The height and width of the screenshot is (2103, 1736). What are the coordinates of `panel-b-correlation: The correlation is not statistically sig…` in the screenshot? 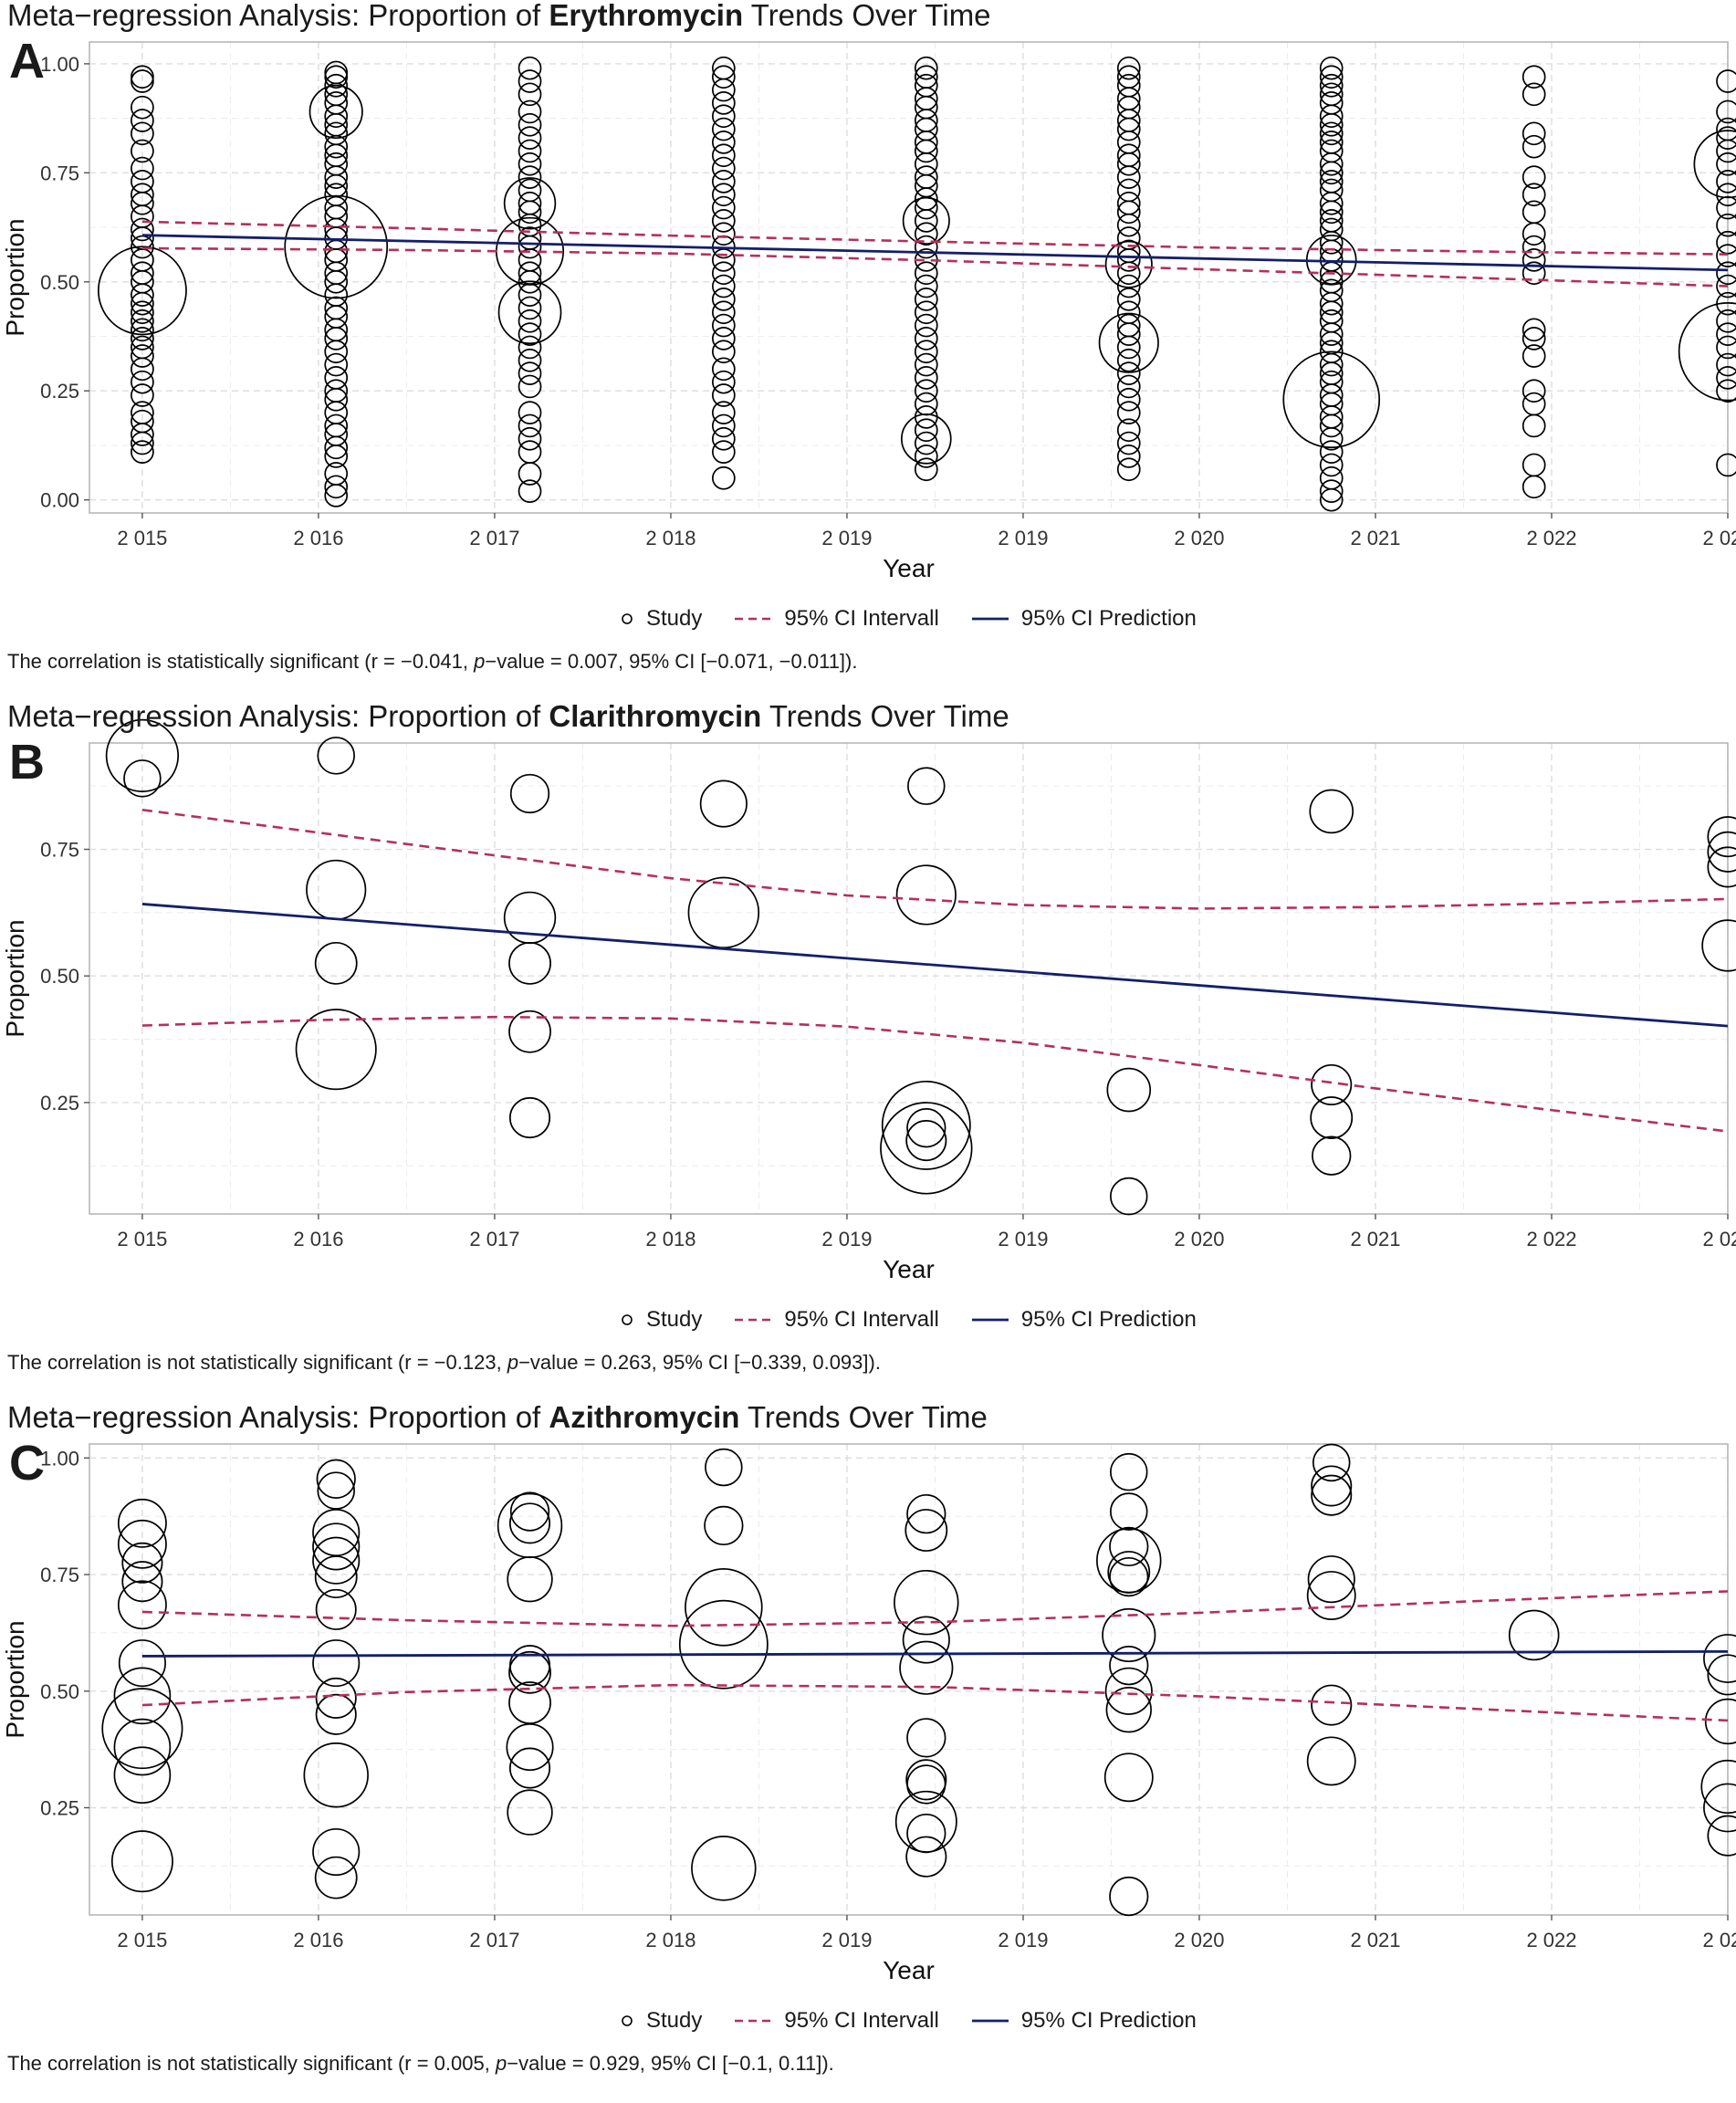 It's located at (444, 1362).